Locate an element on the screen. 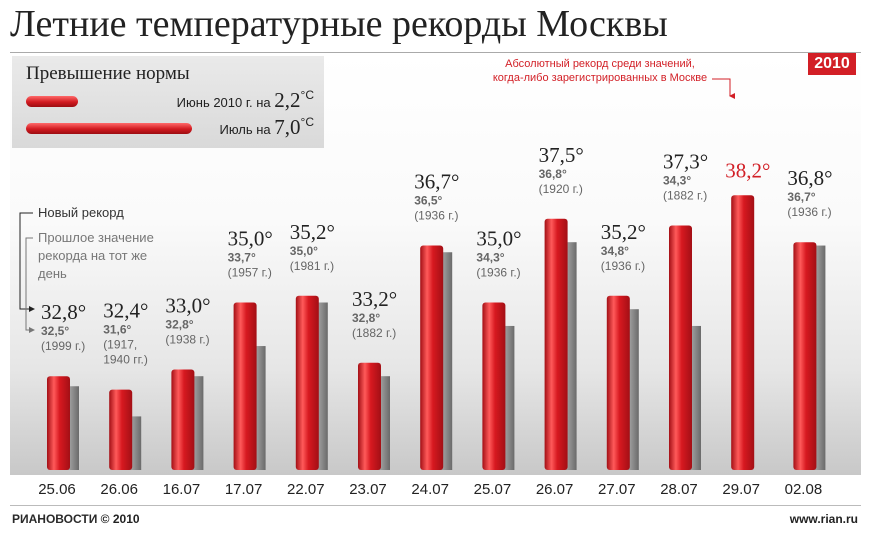  new-record-label-27.07: 35,2° is located at coordinates (623, 232).